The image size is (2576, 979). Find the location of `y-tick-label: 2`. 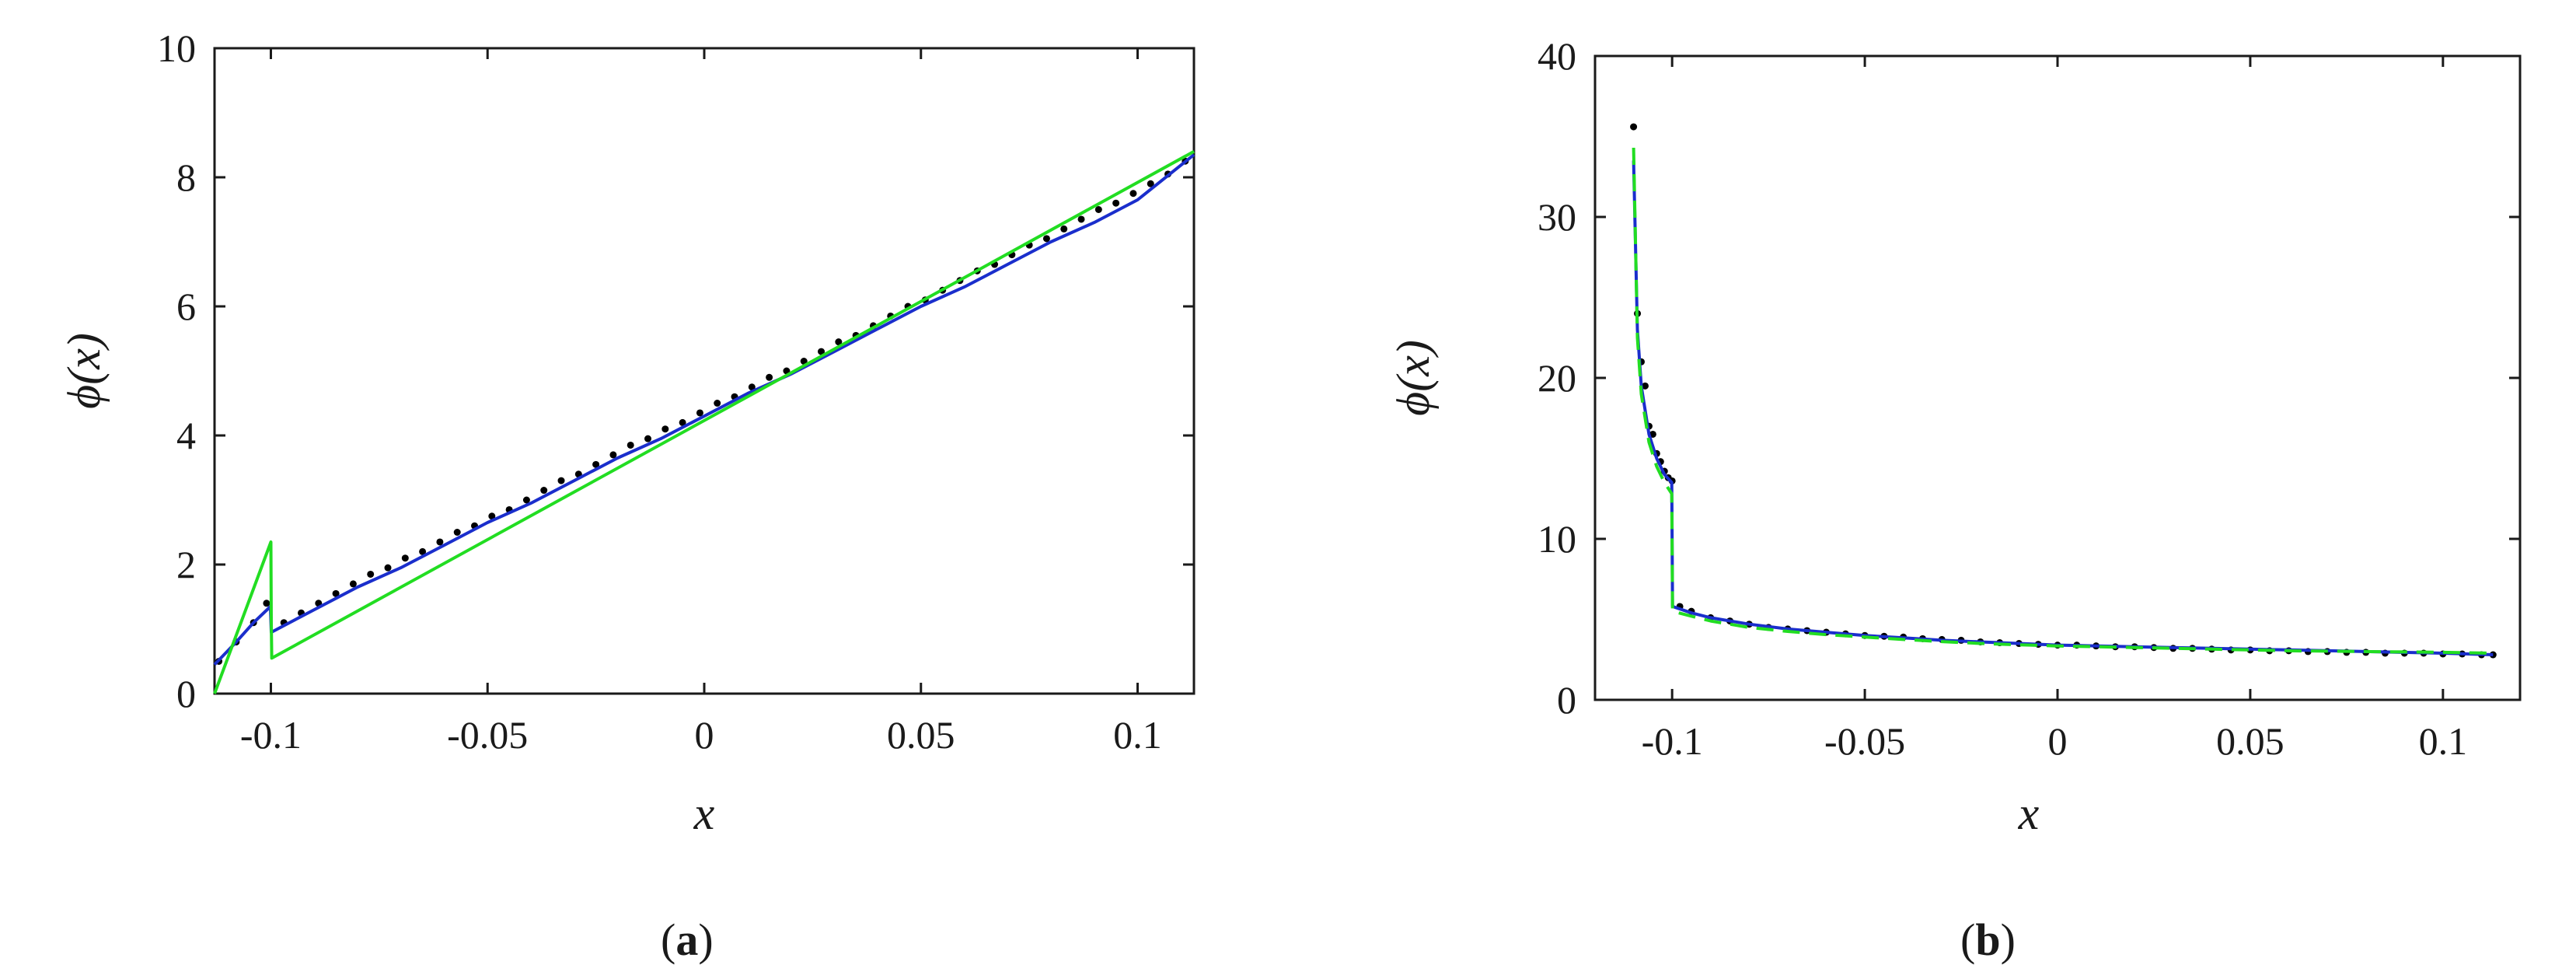

y-tick-label: 2 is located at coordinates (186, 564).